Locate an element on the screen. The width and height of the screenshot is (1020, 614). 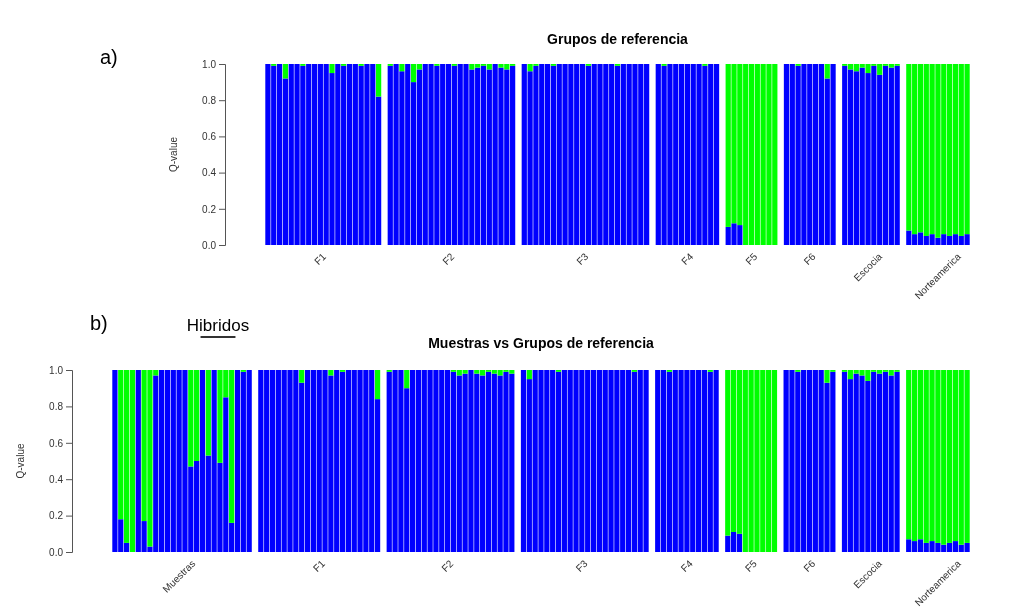
chart-title: Grupos de referencia is located at coordinates (618, 39).